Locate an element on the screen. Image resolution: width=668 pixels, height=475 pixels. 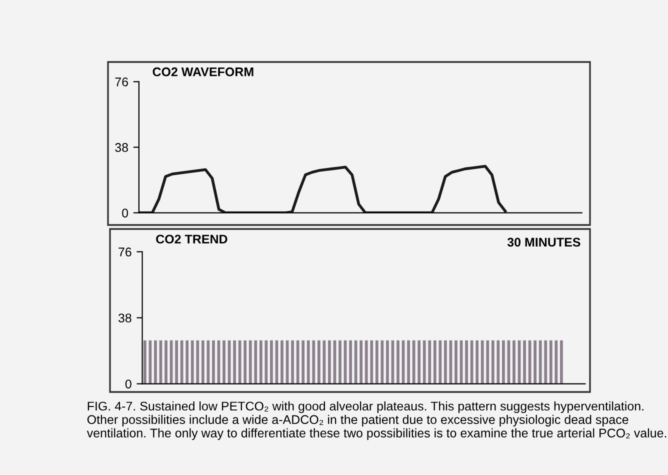
chart-title: CO2 TREND is located at coordinates (192, 239).